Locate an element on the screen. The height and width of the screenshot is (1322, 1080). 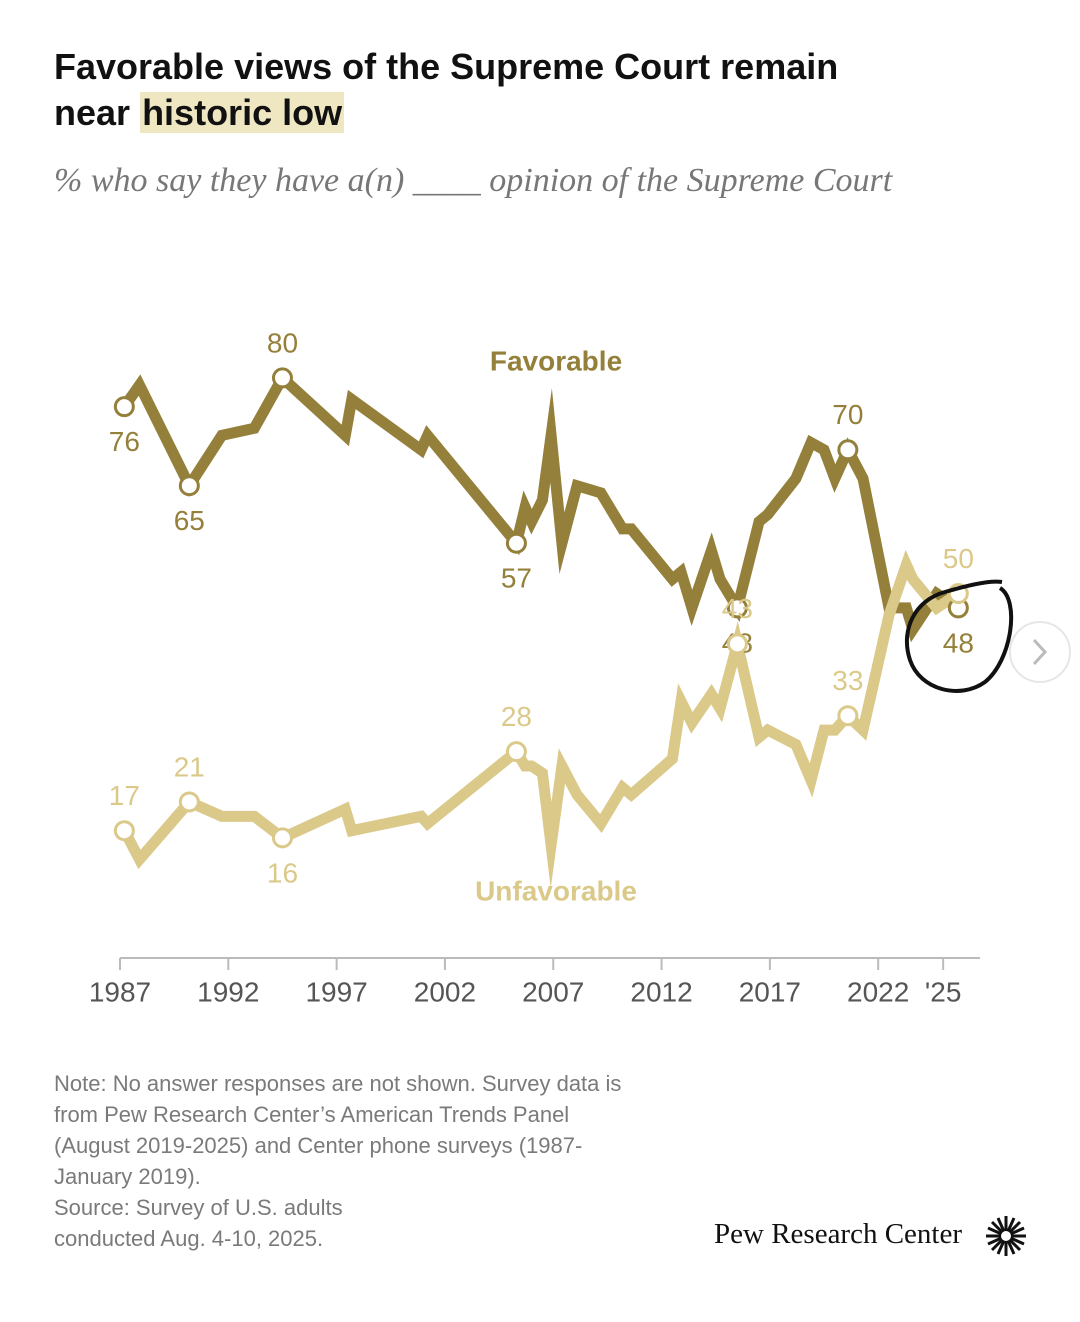
hand-drawn-circle is located at coordinates (959, 636).